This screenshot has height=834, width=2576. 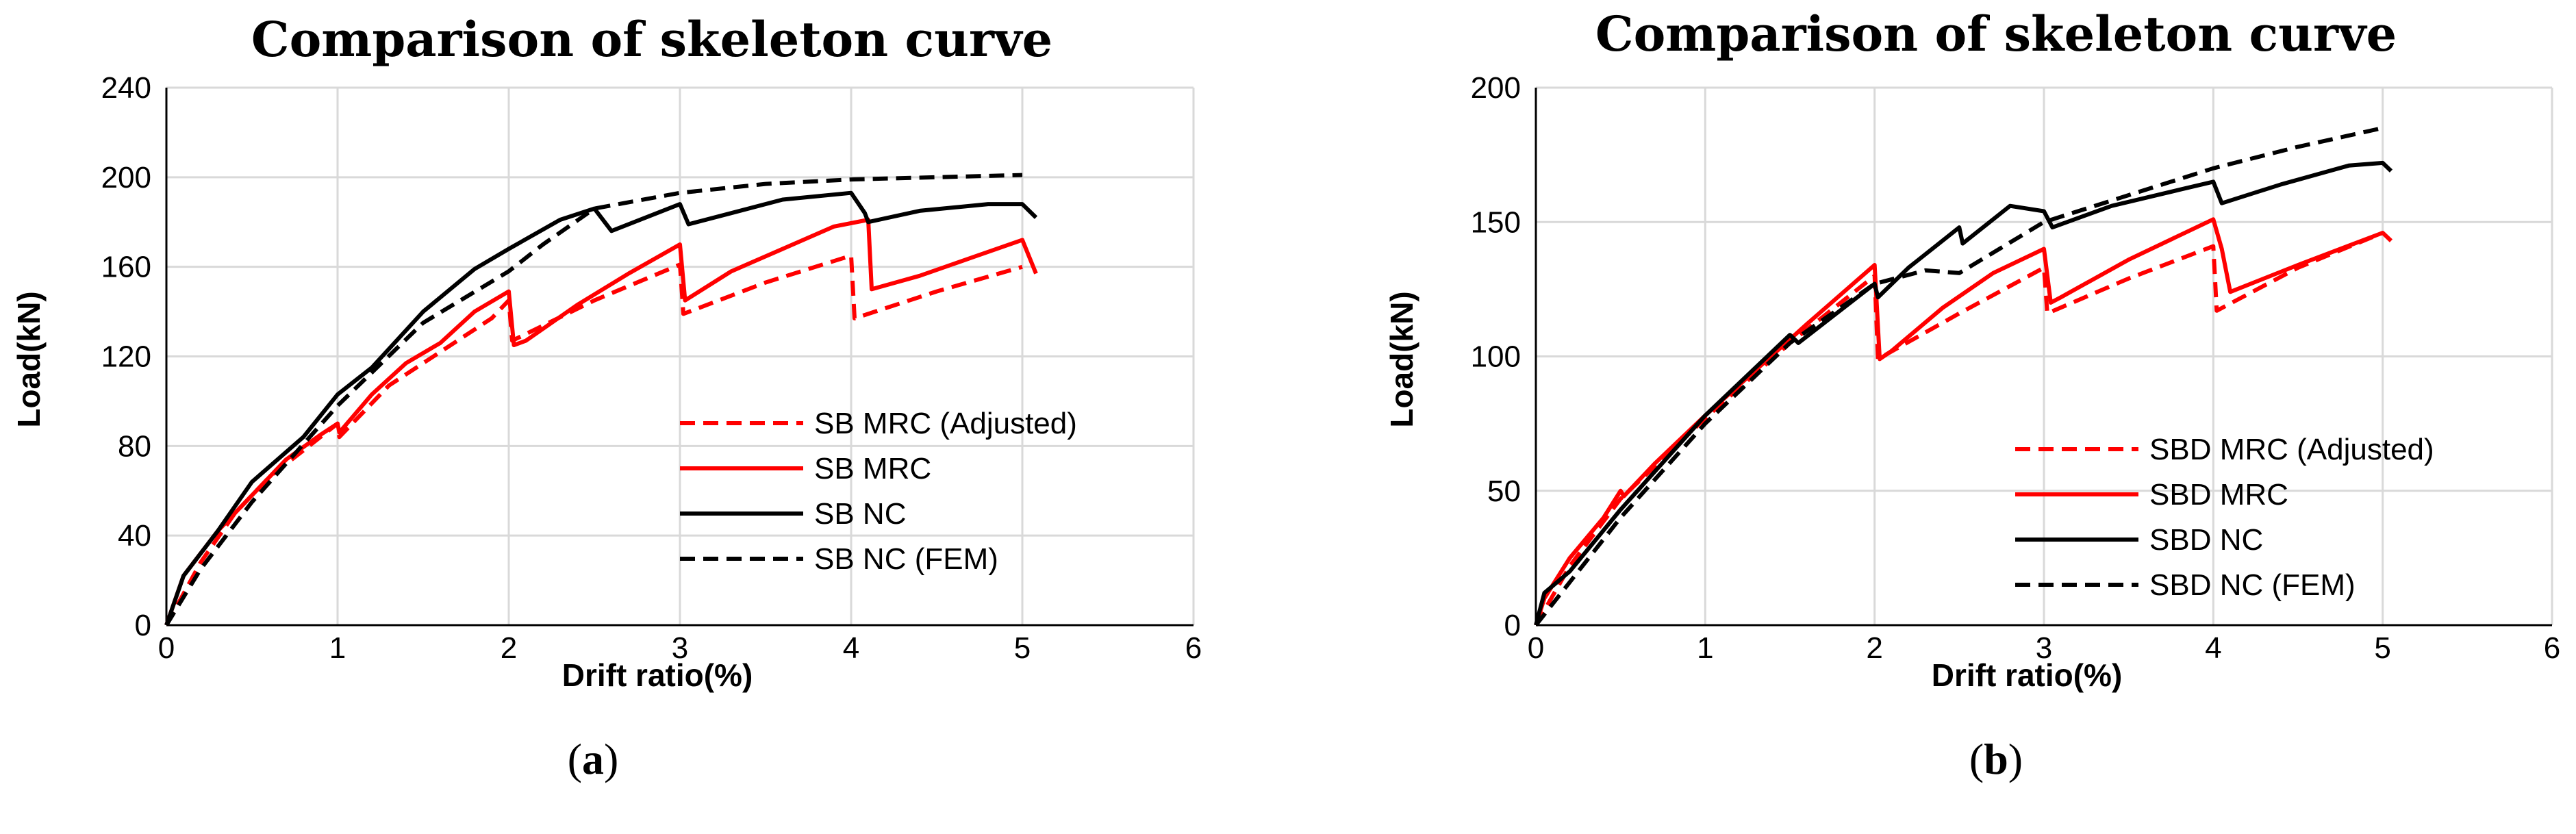 What do you see at coordinates (126, 88) in the screenshot?
I see `chart-a-ytick-label: 240` at bounding box center [126, 88].